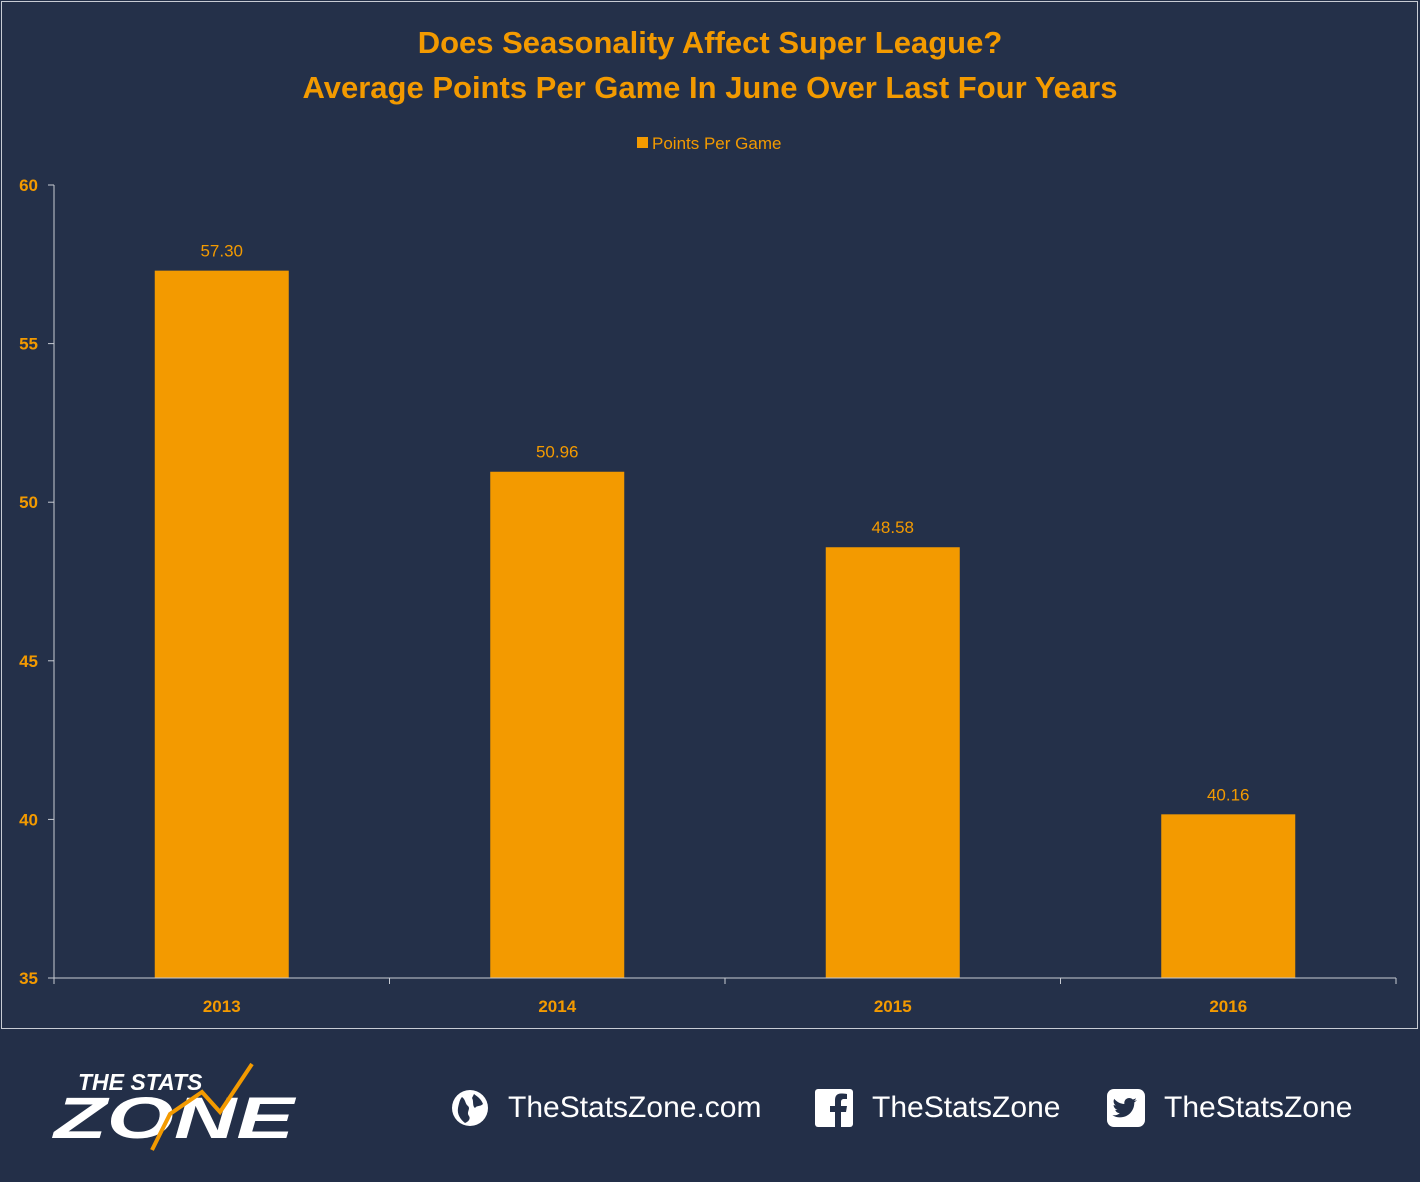 This screenshot has height=1182, width=1420. What do you see at coordinates (1228, 794) in the screenshot?
I see `data-label-2016: 40.16` at bounding box center [1228, 794].